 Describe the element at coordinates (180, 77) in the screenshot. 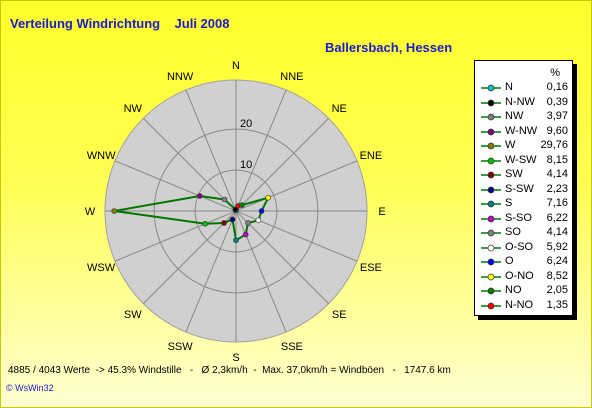

I see `direction-label-nnw: NNW` at that location.